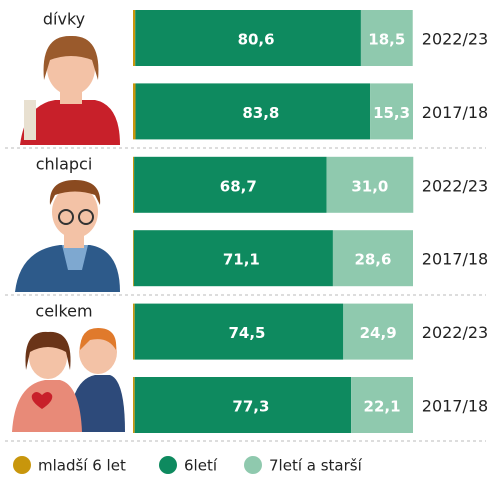 The height and width of the screenshot is (478, 491). I want to click on value-label: 68,7, so click(238, 186).